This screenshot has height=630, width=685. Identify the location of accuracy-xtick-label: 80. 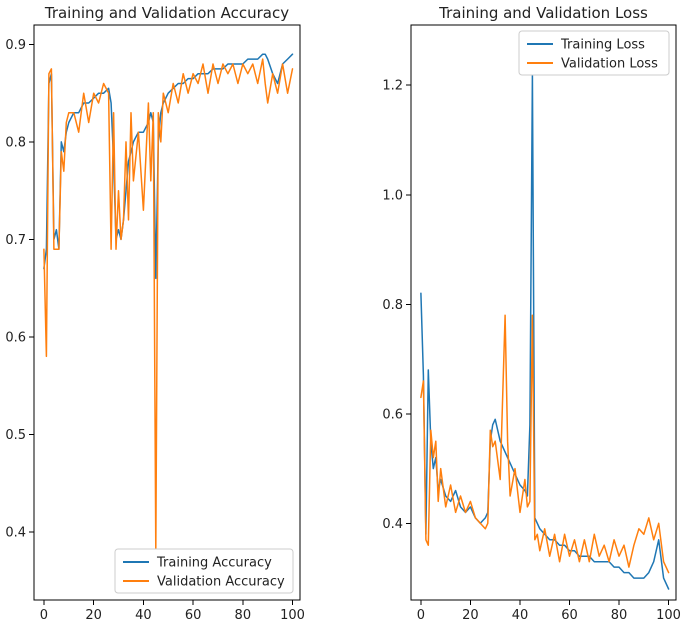
(243, 615).